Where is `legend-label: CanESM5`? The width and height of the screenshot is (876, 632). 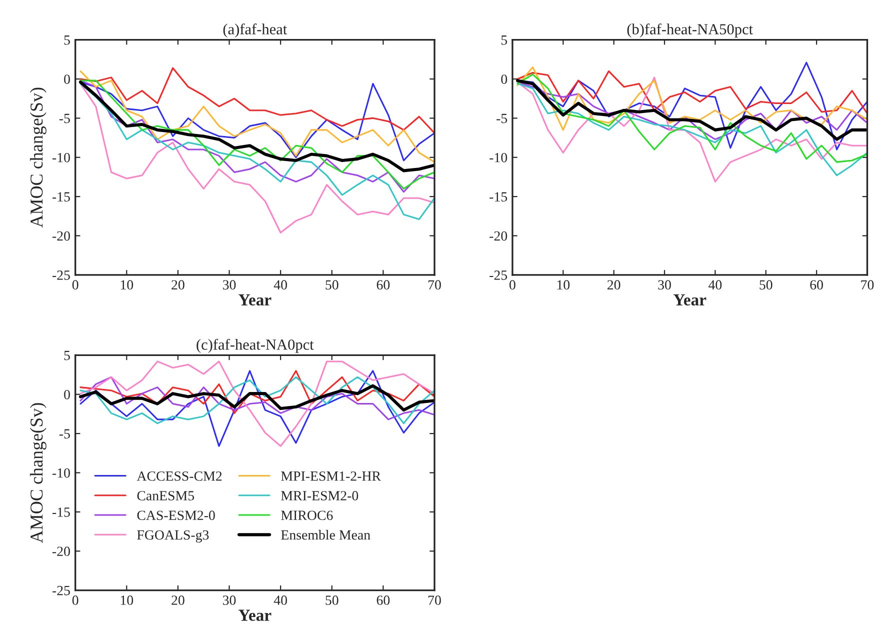
legend-label: CanESM5 is located at coordinates (165, 495).